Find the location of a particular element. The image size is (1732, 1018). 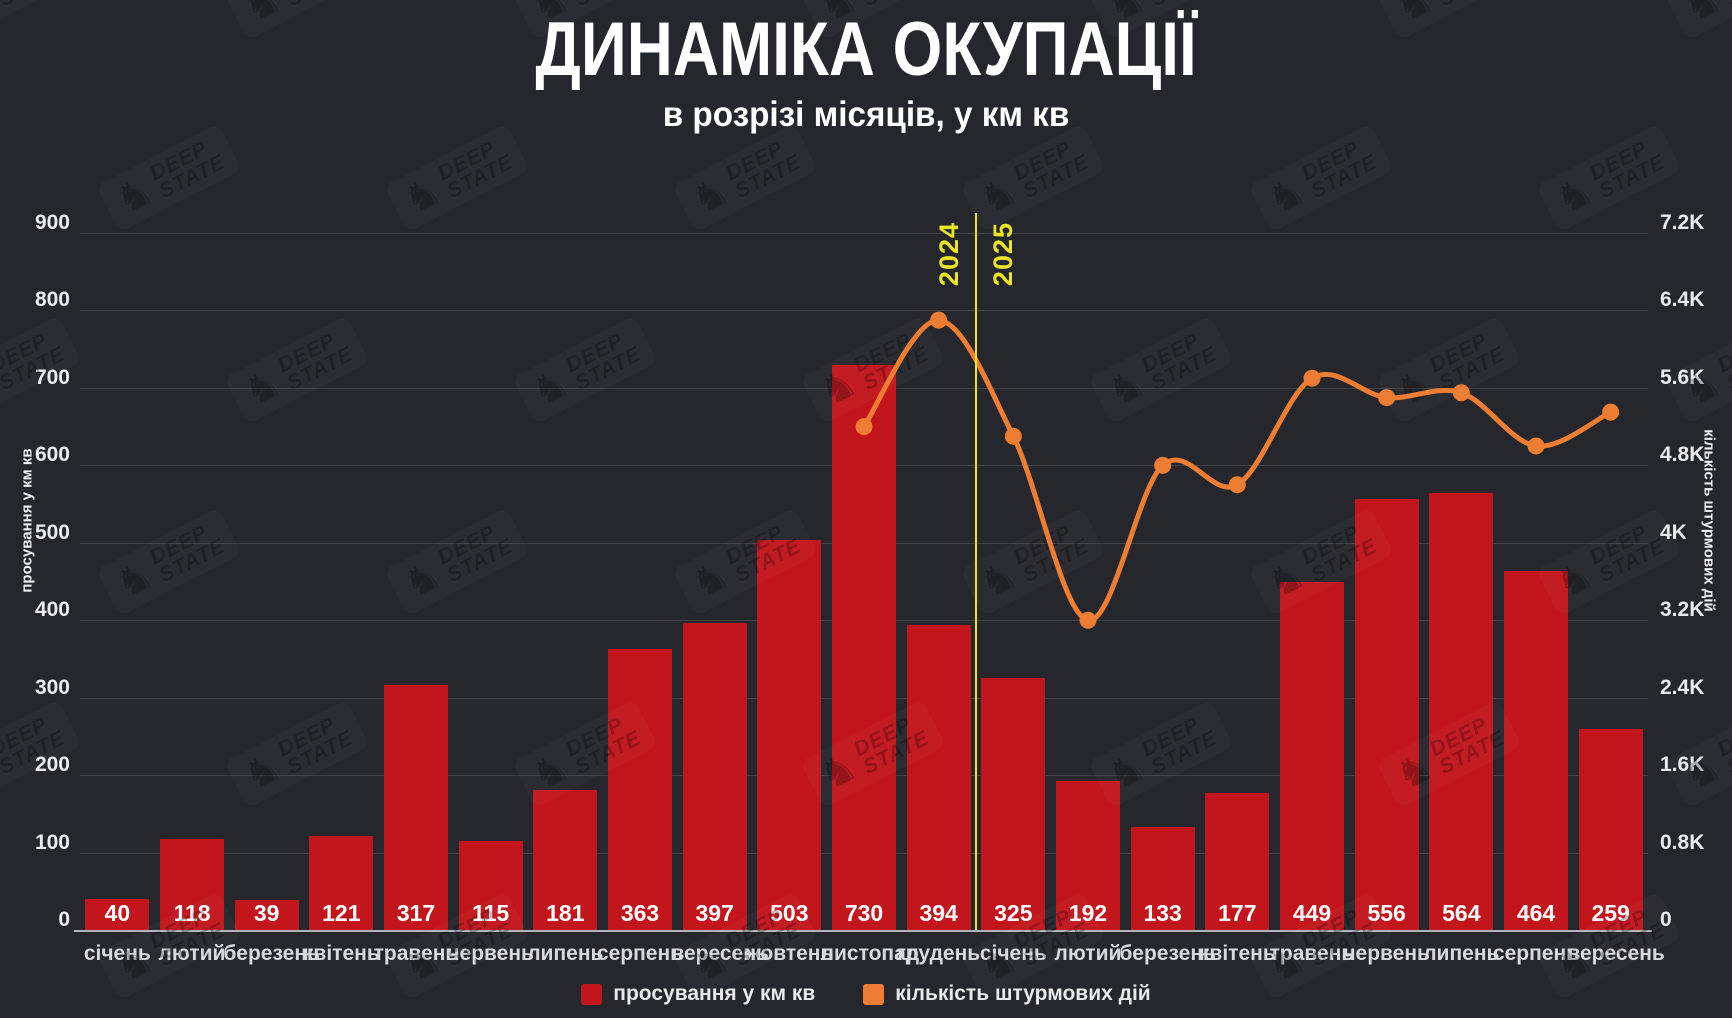

bar-value-label: 115 is located at coordinates (491, 913).